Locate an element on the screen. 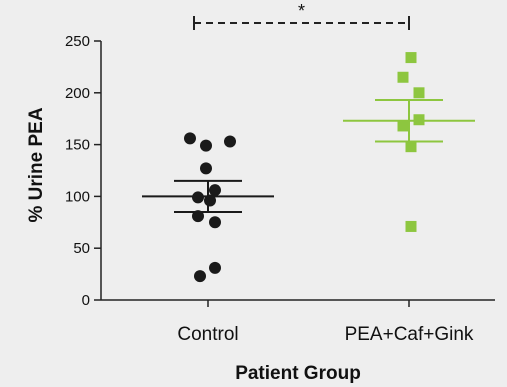 This screenshot has width=507, height=387. significance-bracket: * is located at coordinates (301, 15).